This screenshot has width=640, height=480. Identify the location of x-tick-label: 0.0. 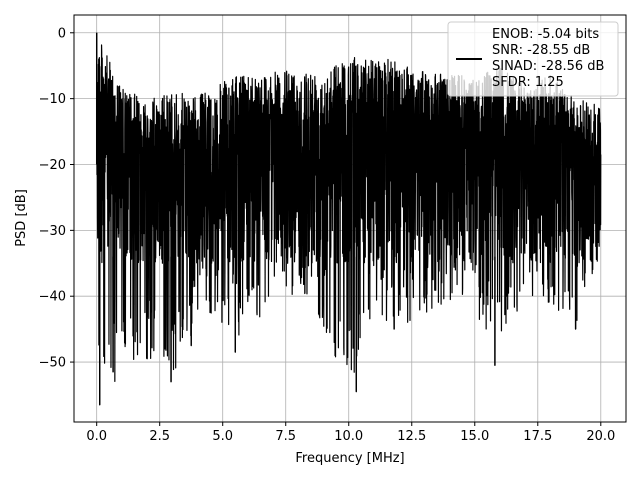
(96, 436).